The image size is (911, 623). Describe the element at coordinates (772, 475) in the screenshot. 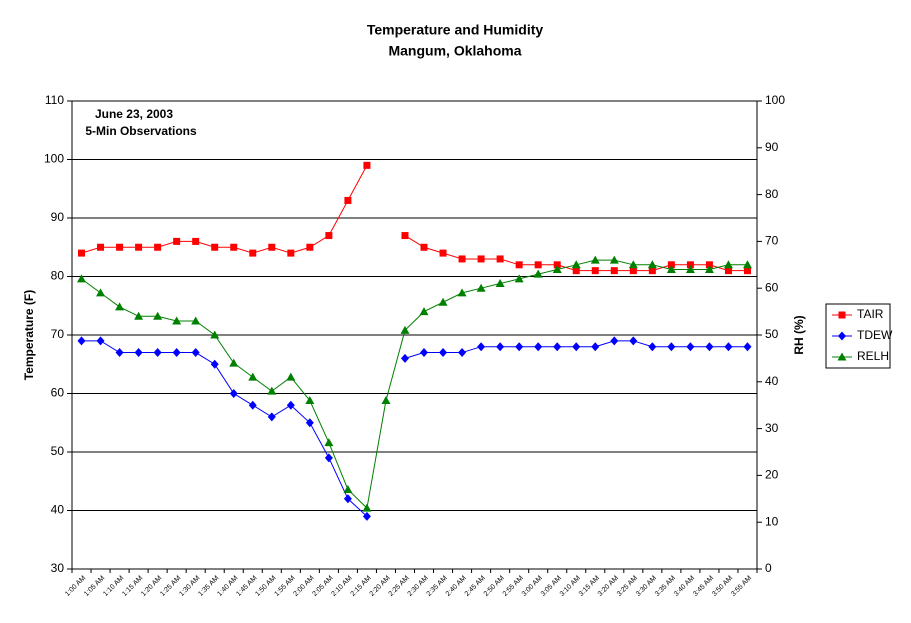

I see `y2-tick-label: 20` at that location.